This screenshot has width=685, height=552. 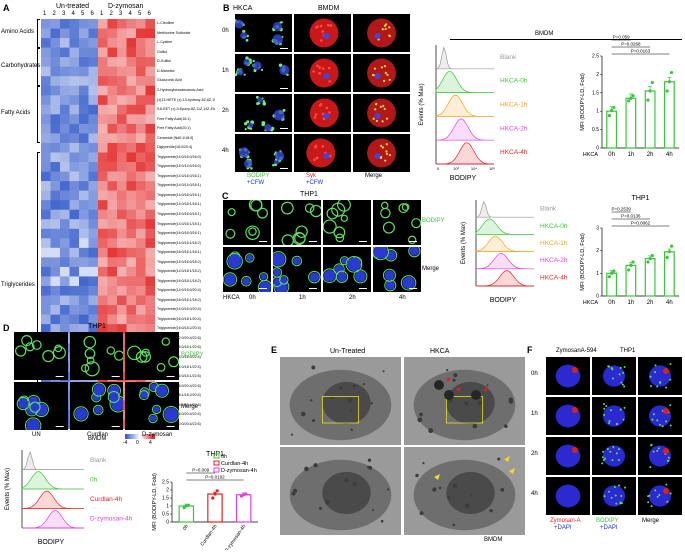 What do you see at coordinates (340, 401) in the screenshot?
I see `em-tile` at bounding box center [340, 401].